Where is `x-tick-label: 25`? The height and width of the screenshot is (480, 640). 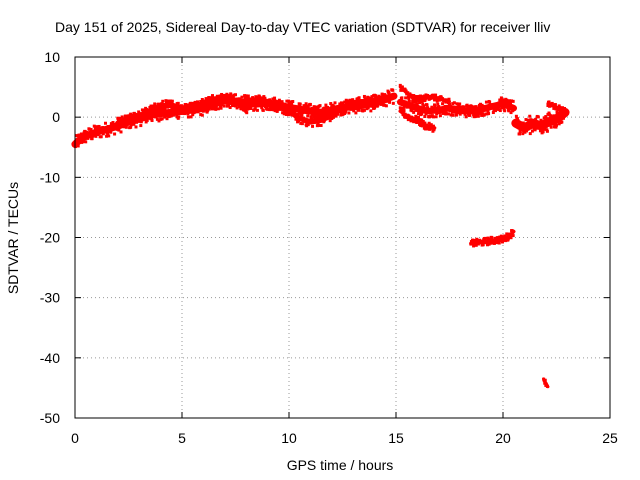 x-tick-label: 25 is located at coordinates (610, 438).